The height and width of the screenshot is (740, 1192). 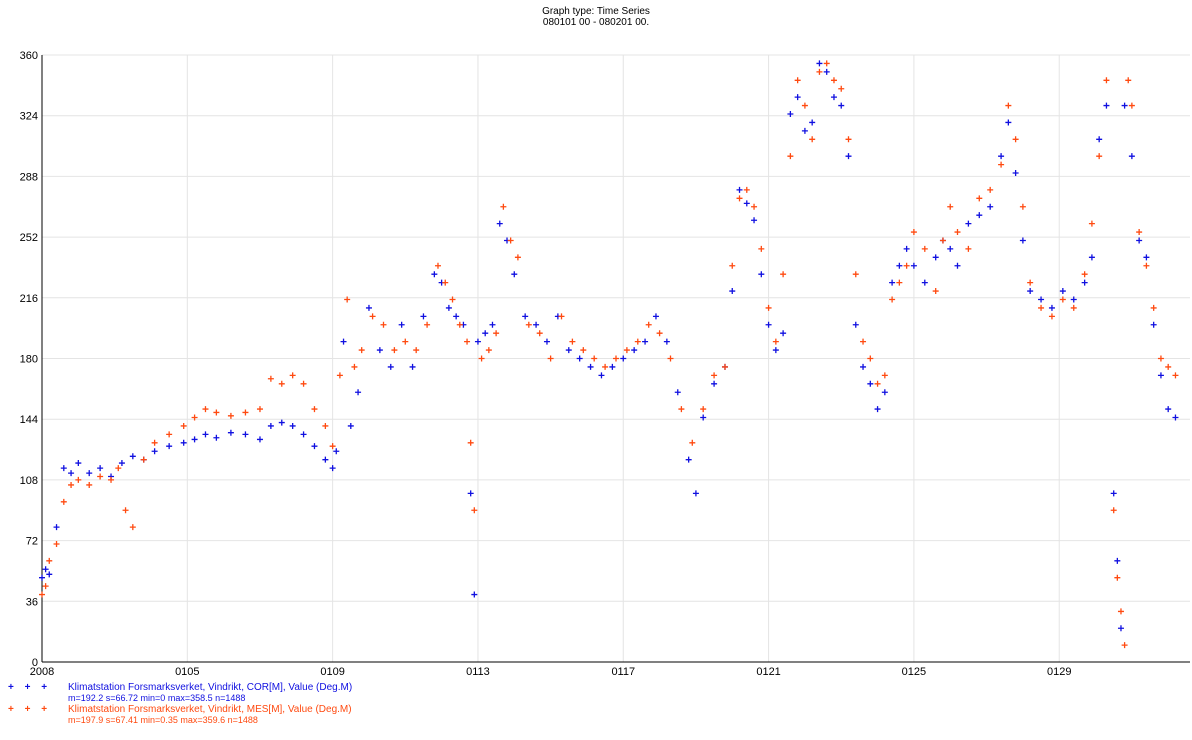 What do you see at coordinates (29, 56) in the screenshot?
I see `y-tick-label: 360` at bounding box center [29, 56].